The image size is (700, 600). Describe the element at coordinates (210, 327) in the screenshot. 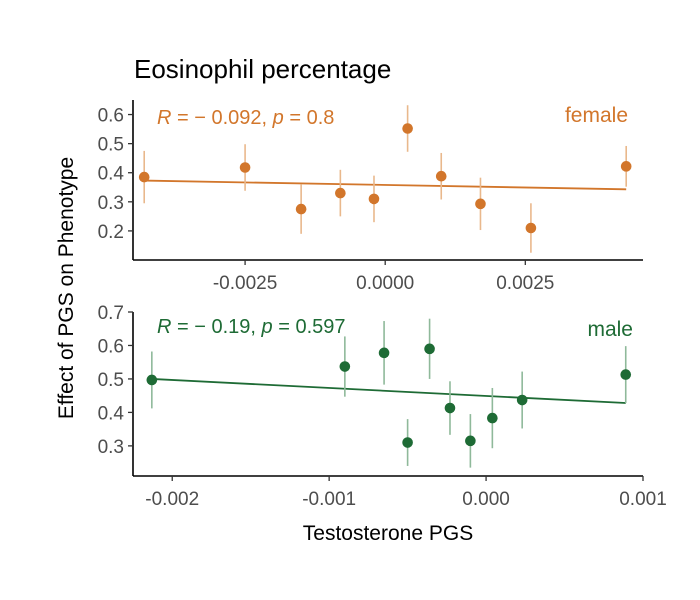

I see `corr-r-value: = − 0.19` at that location.